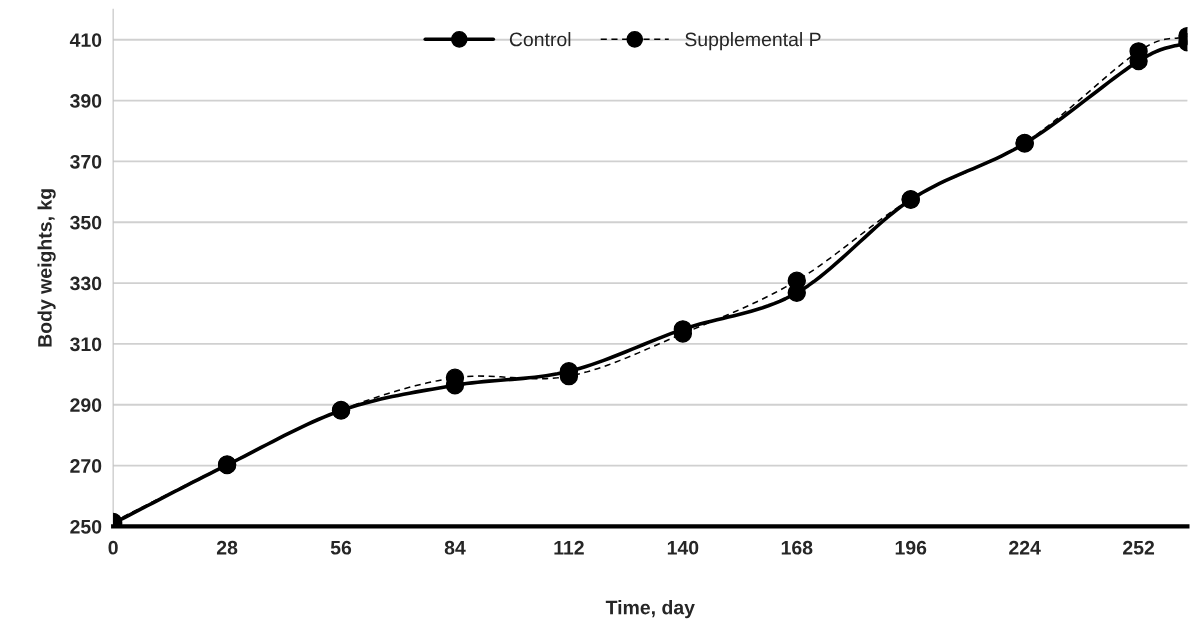 Image resolution: width=1191 pixels, height=623 pixels. Describe the element at coordinates (46, 268) in the screenshot. I see `y-axis-title: Body weights, kg` at that location.